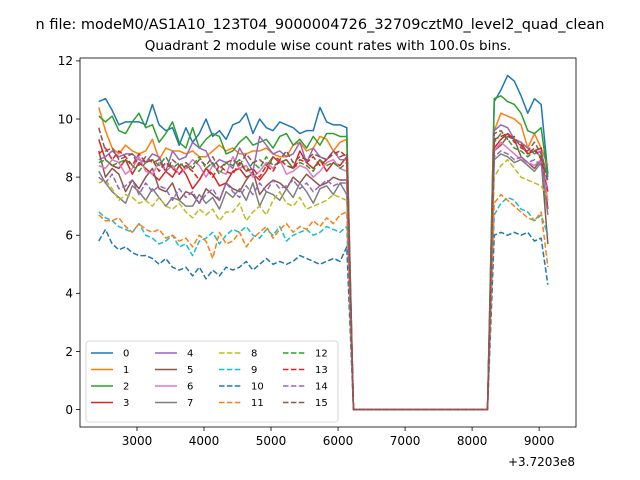 This screenshot has width=640, height=480. I want to click on legend-label-9: 9, so click(254, 370).